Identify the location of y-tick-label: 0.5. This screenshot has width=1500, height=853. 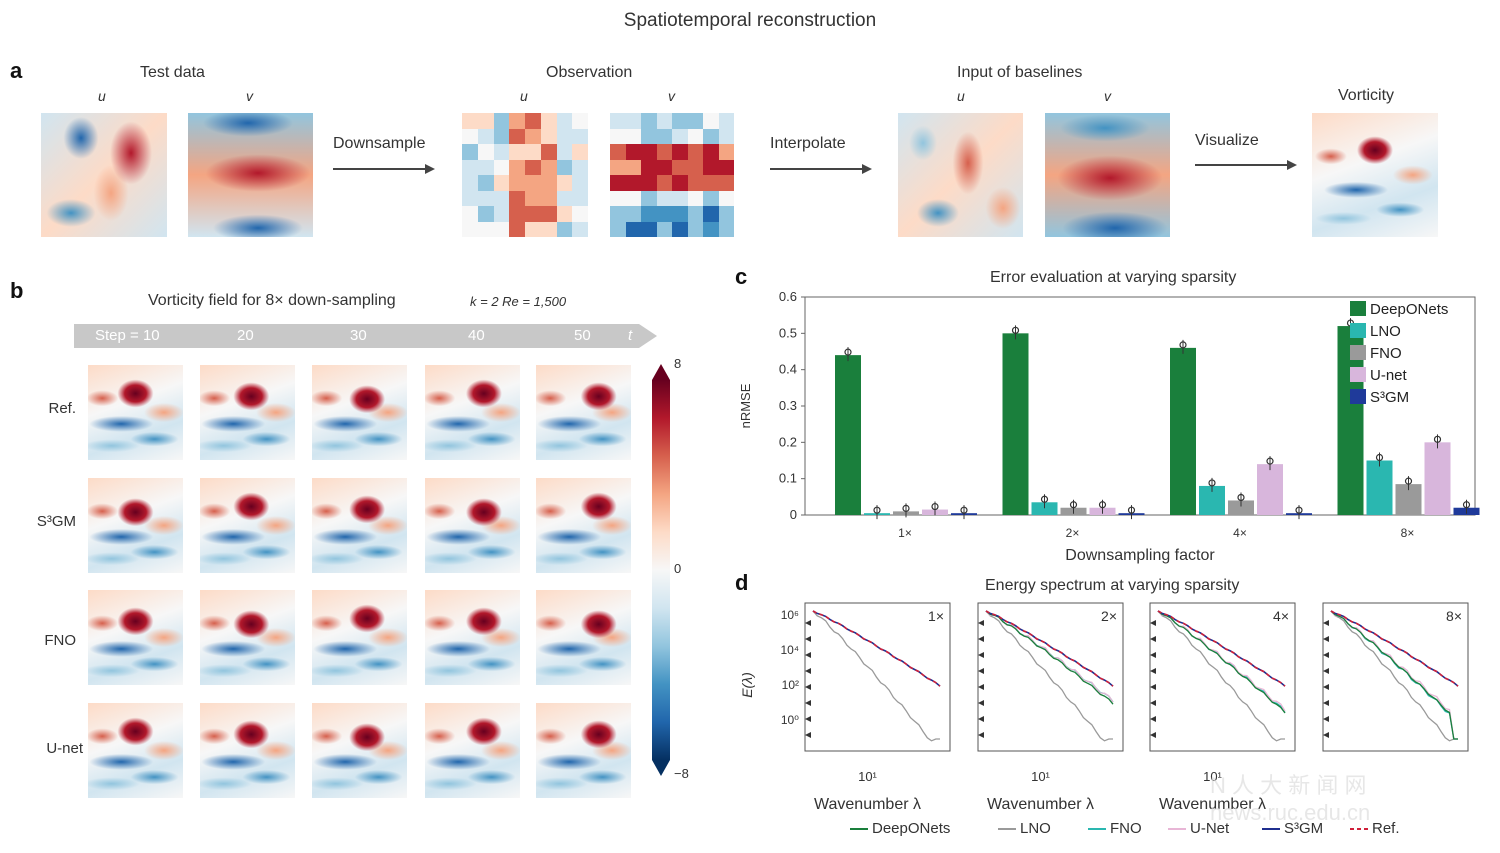
(788, 332).